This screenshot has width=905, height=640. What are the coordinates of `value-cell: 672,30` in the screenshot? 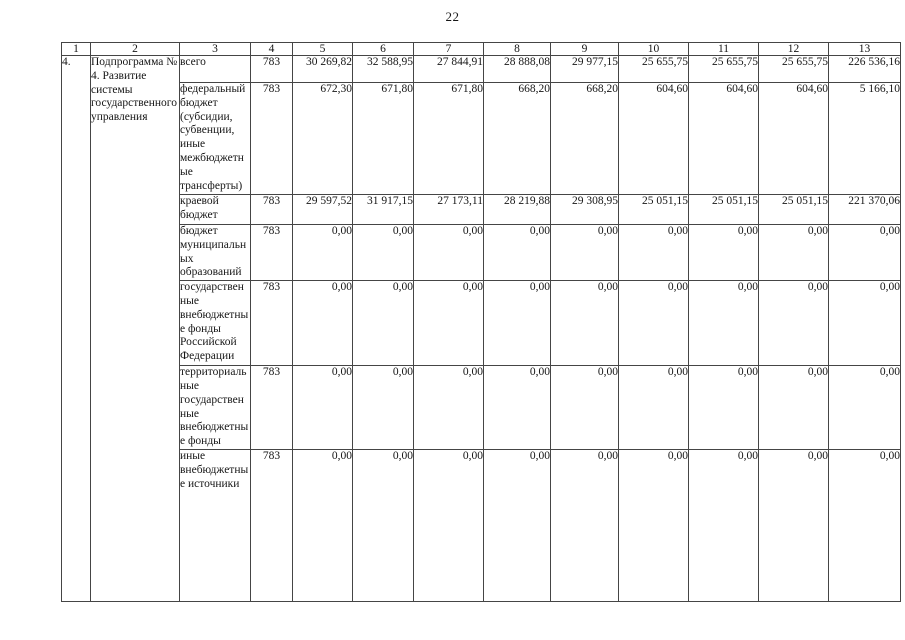 It's located at (322, 138).